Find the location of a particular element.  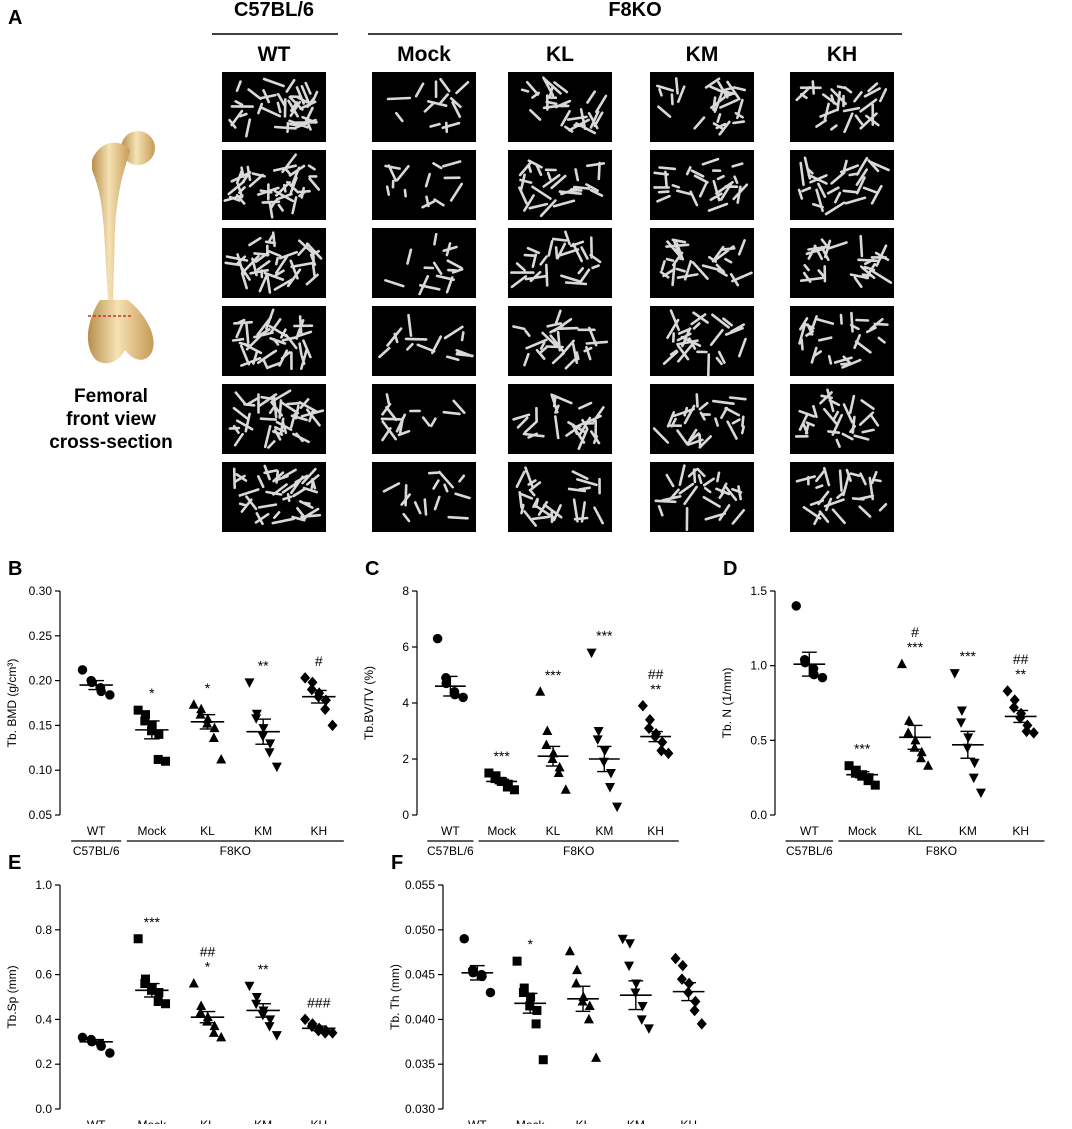

y-tick-label: 0.040 is located at coordinates (420, 1019).